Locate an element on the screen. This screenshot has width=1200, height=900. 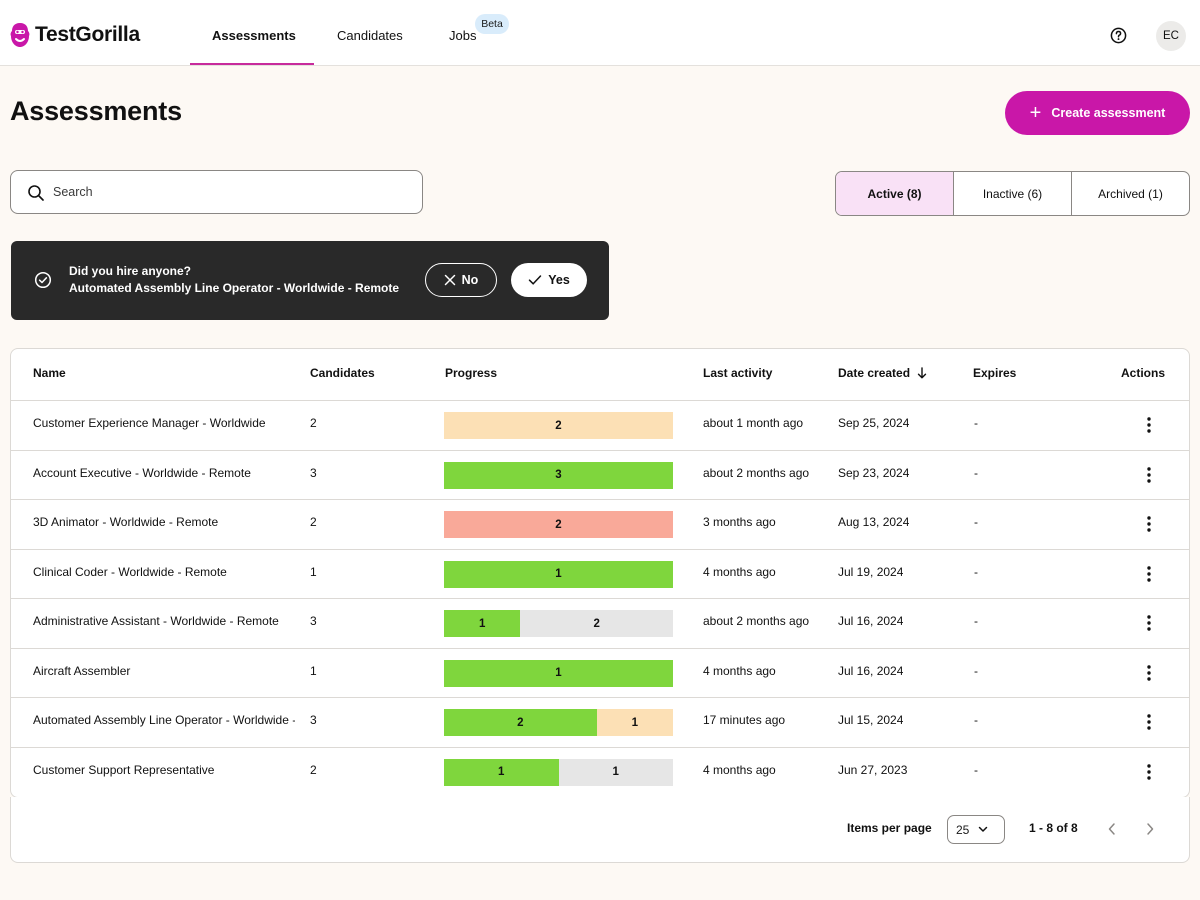
column-header-date-created: Date created is located at coordinates (882, 373).